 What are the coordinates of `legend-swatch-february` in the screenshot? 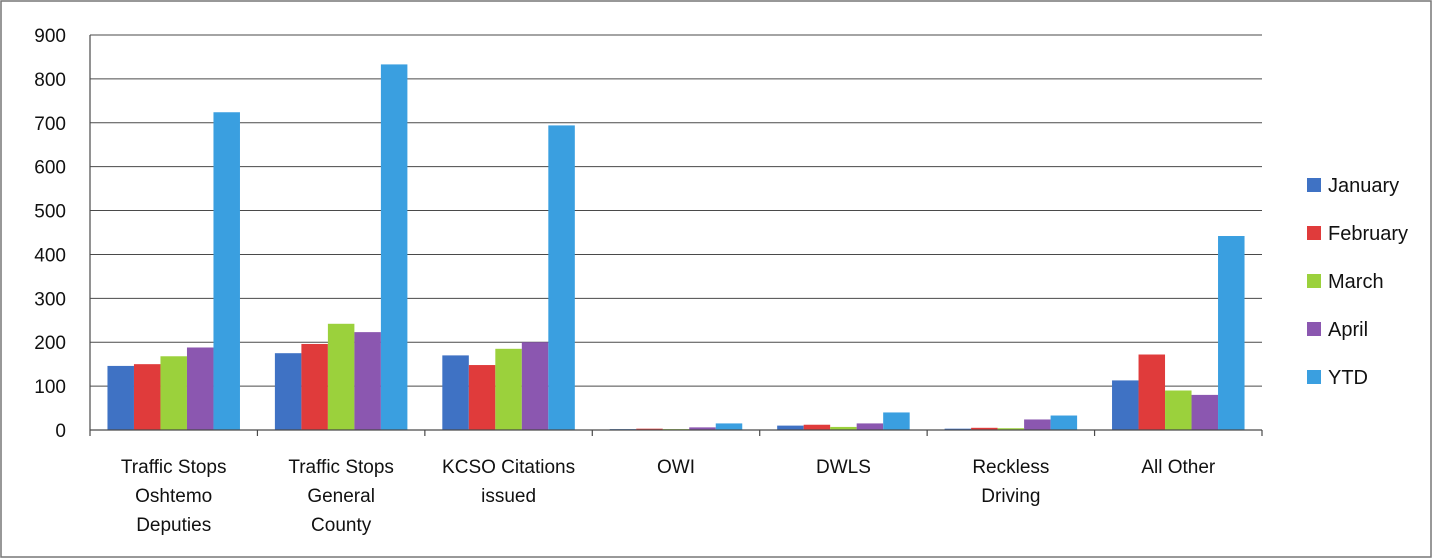 It's located at (1314, 233).